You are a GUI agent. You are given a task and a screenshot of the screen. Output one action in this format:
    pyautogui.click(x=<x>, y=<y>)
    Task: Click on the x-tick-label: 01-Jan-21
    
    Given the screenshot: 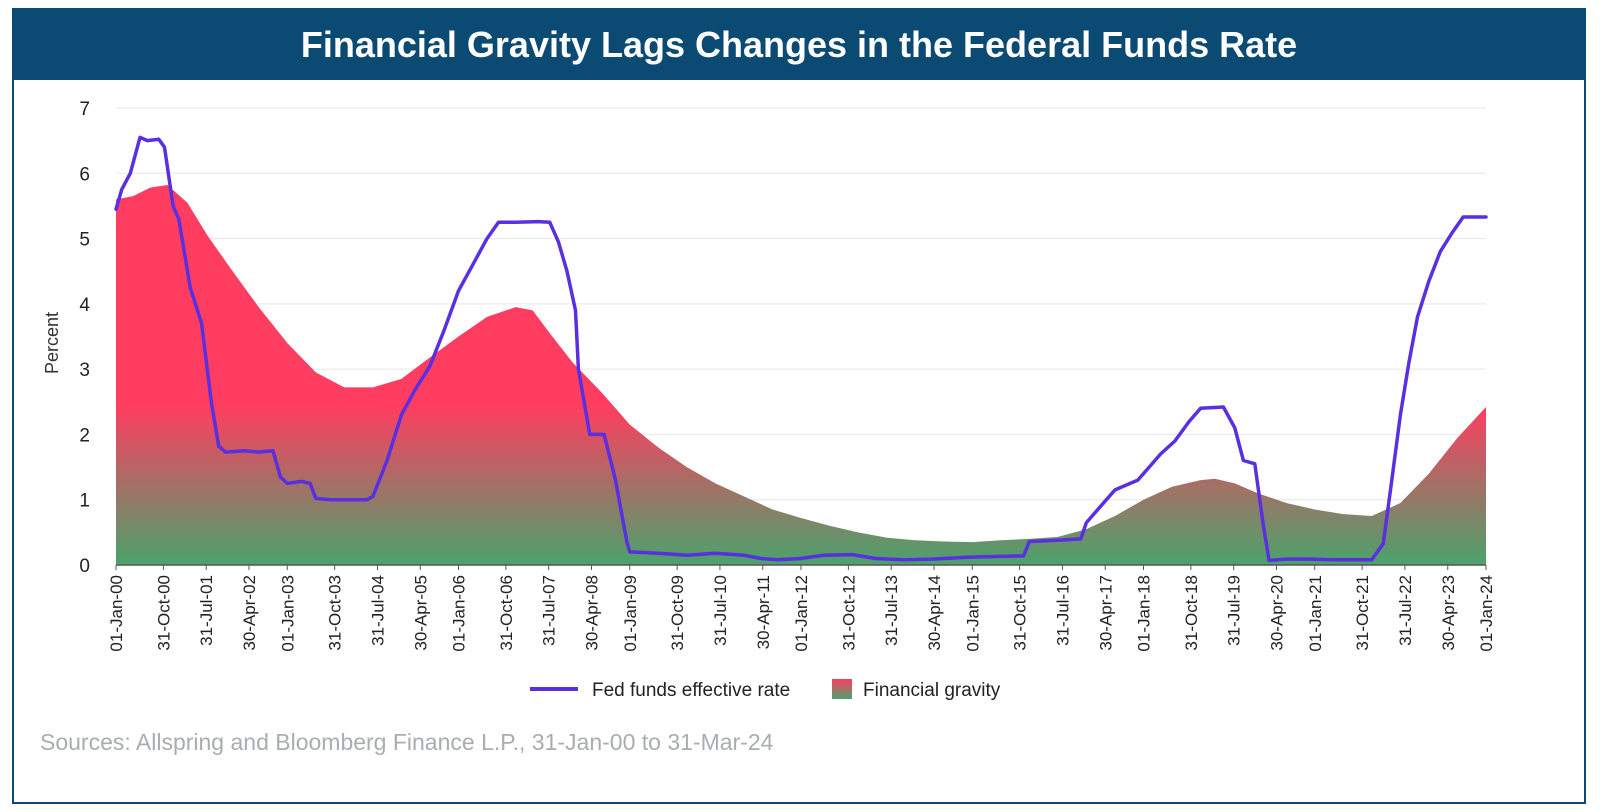 What is the action you would take?
    pyautogui.click(x=1315, y=613)
    